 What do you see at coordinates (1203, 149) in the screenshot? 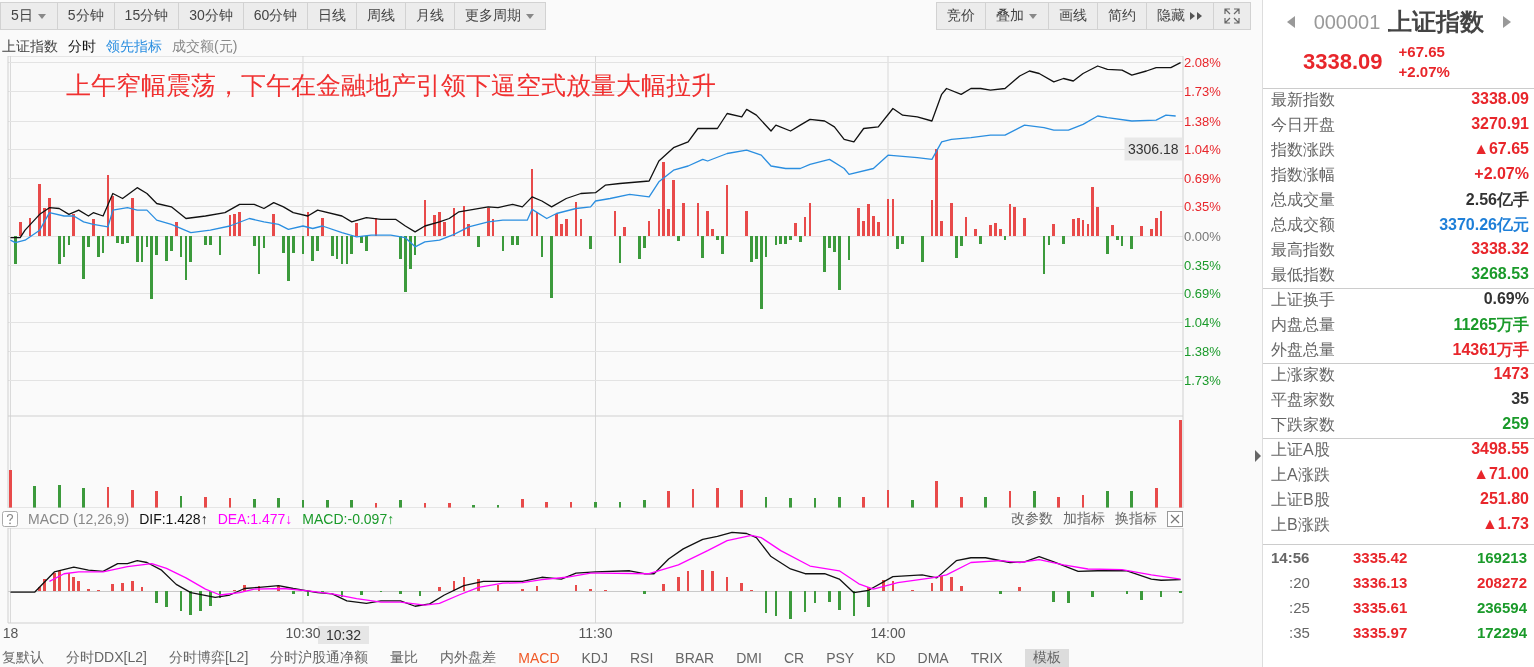
I see `y-tick-label: 1.04%` at bounding box center [1203, 149].